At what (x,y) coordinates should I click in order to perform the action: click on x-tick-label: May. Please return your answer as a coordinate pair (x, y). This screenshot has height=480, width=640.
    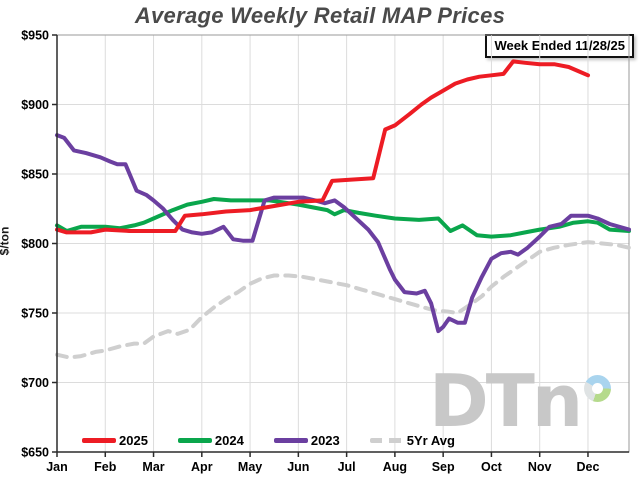
    Looking at the image, I should click on (250, 467).